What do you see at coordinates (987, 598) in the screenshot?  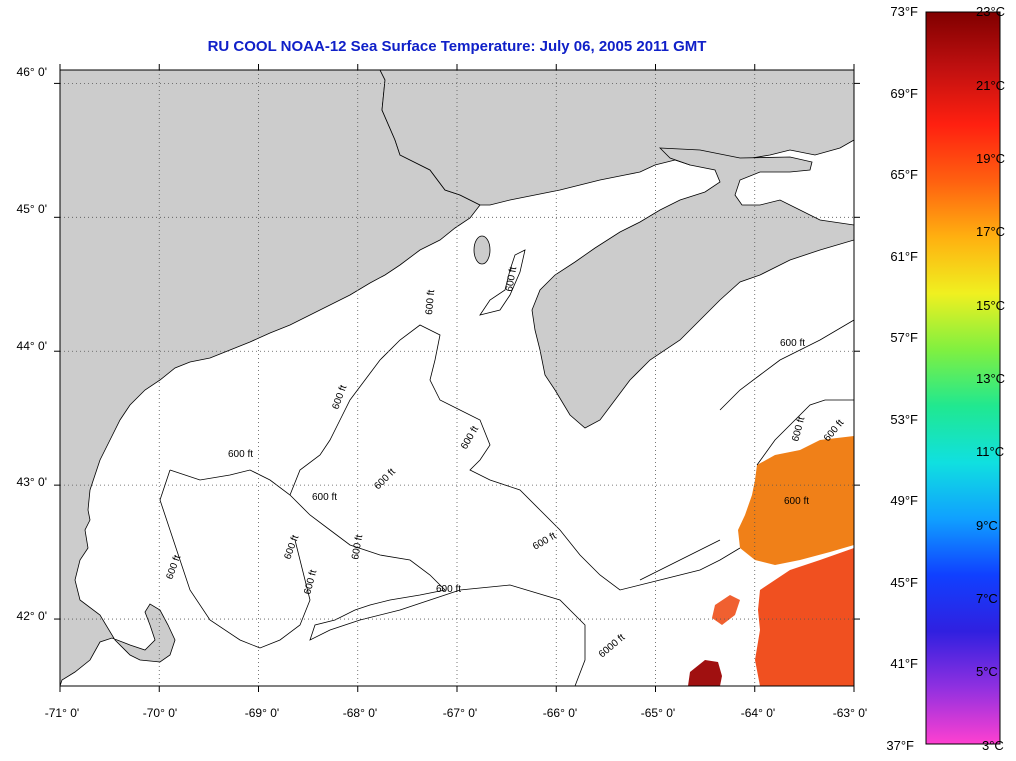 I see `cb-c-label: 7°C` at bounding box center [987, 598].